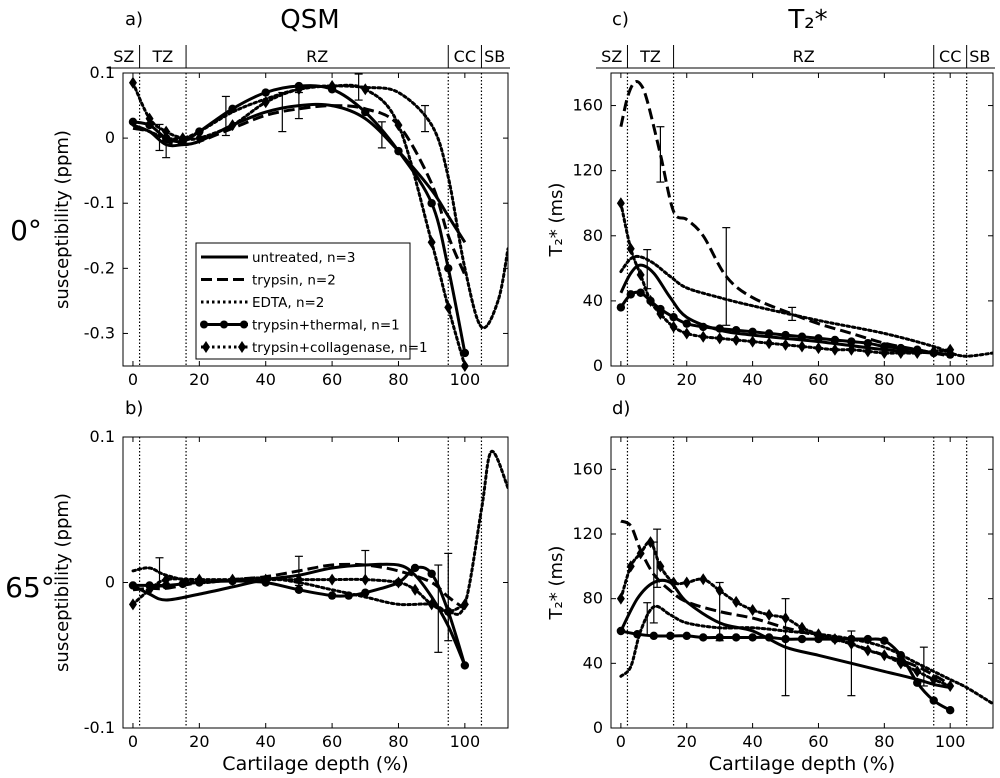  Describe the element at coordinates (593, 662) in the screenshot. I see `y-tick-label: 40` at that location.